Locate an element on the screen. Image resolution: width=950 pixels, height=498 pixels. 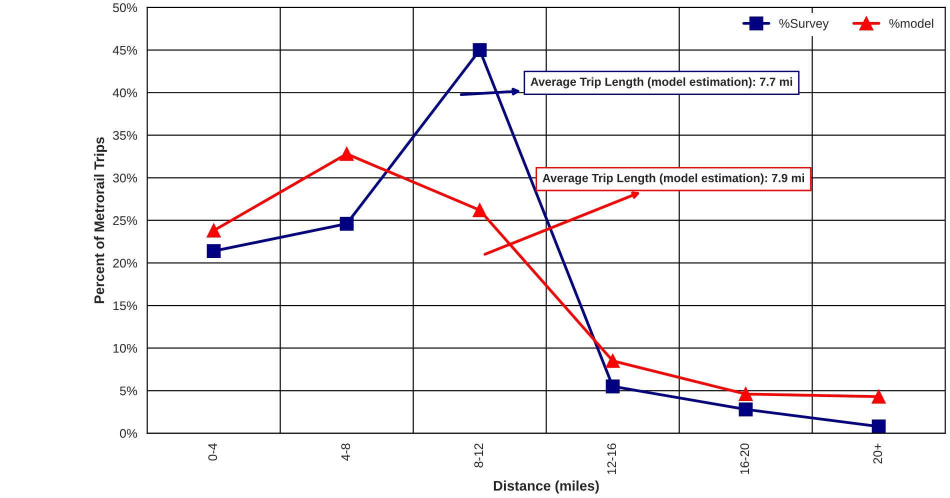
legend-label: %Survey is located at coordinates (804, 24).